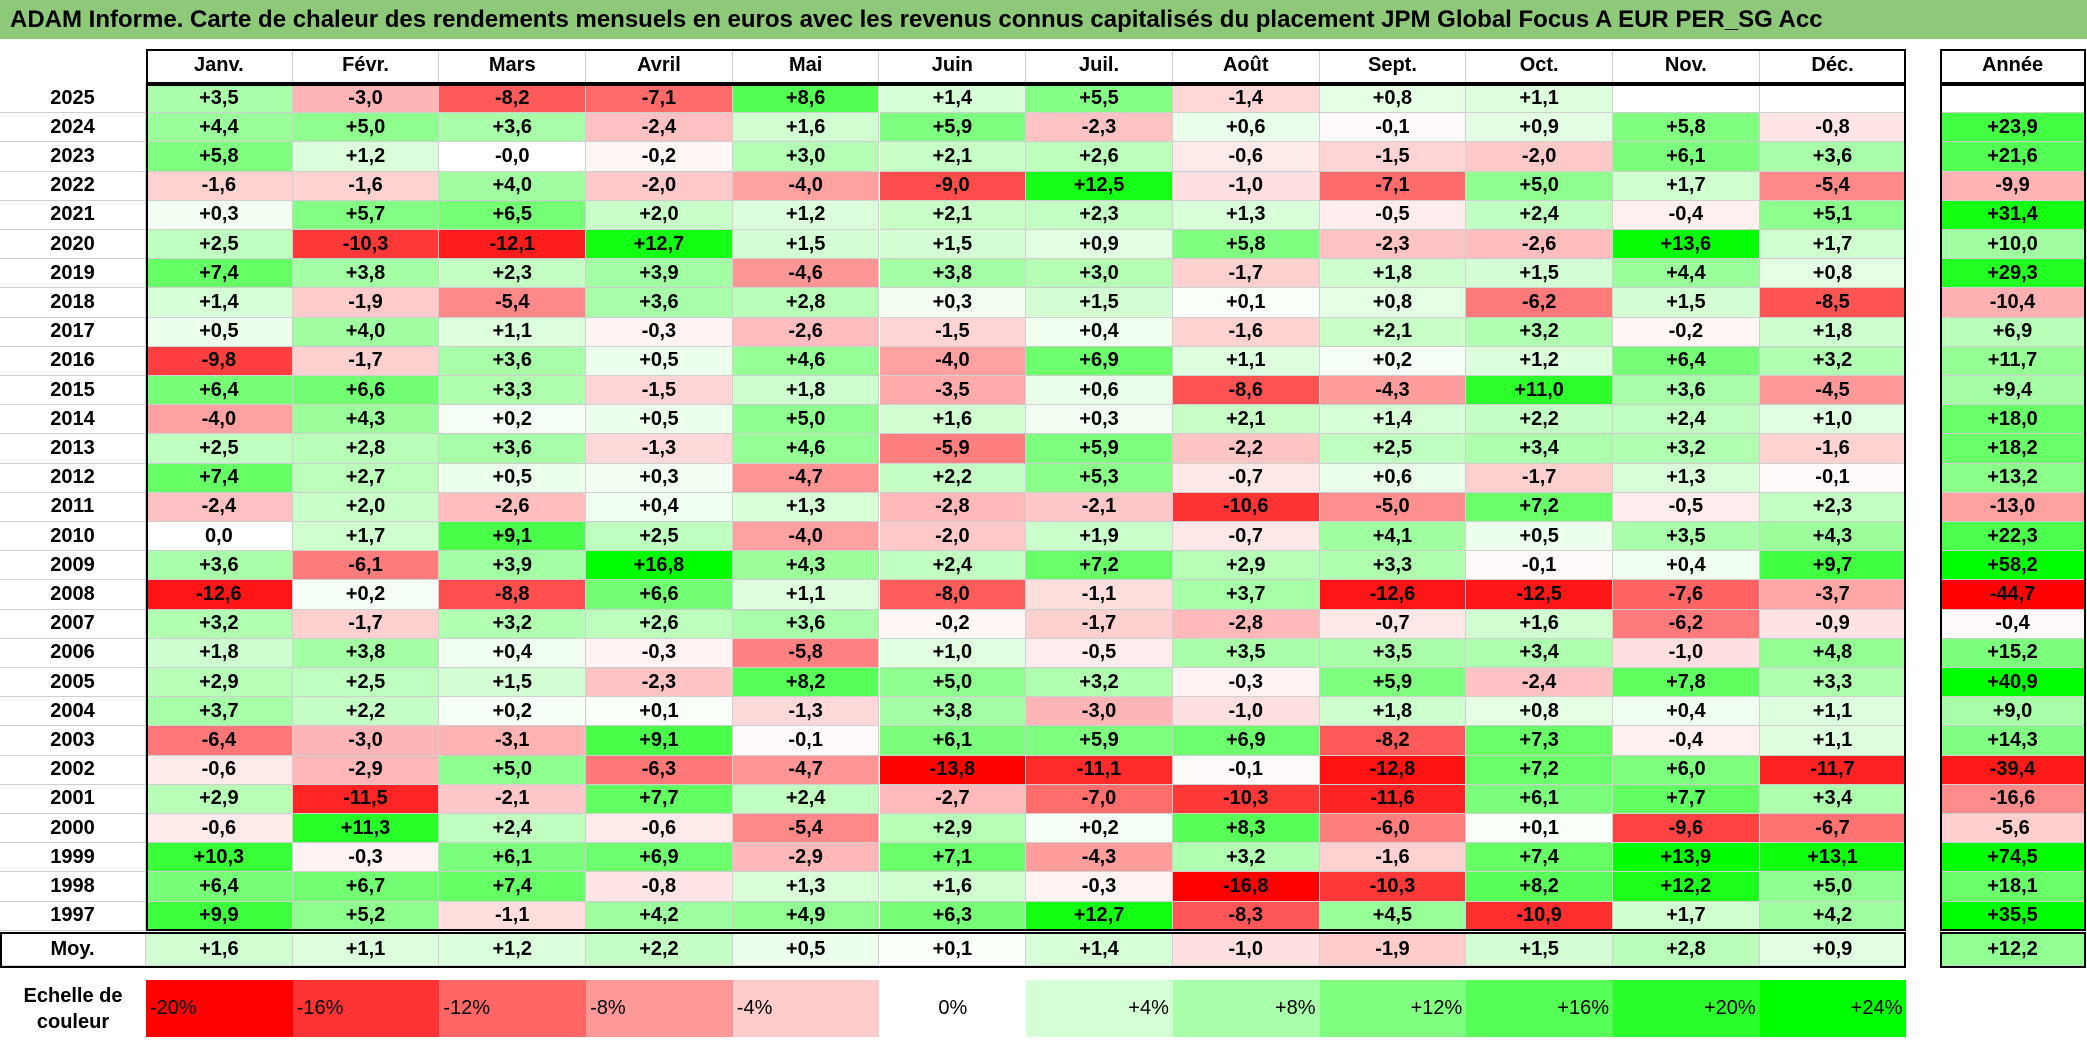 The width and height of the screenshot is (2087, 1040). Describe the element at coordinates (1099, 66) in the screenshot. I see `column-header: Juil.` at that location.